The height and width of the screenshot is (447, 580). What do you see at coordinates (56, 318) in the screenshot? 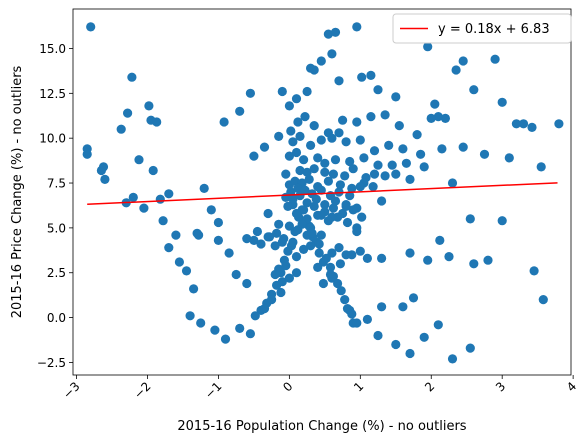
I see `y-tick-label: 0.0` at bounding box center [56, 318].